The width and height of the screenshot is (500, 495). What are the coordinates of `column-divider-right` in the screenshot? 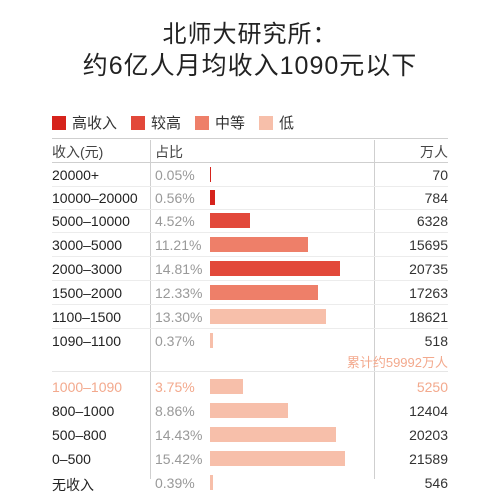 It's located at (374, 309).